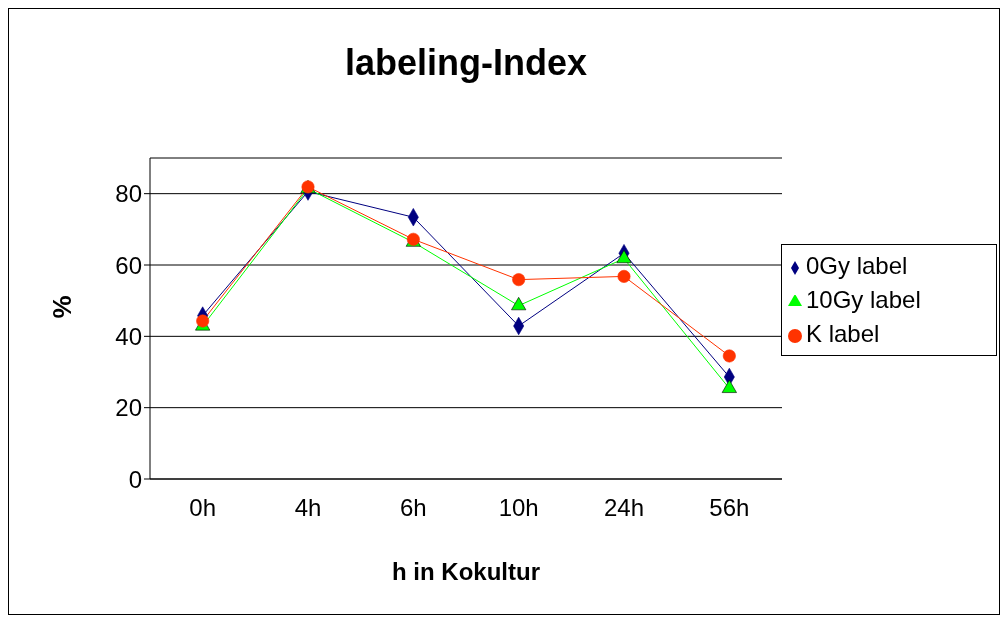 The width and height of the screenshot is (1006, 621). I want to click on chart-title: labeling-Index, so click(465, 63).